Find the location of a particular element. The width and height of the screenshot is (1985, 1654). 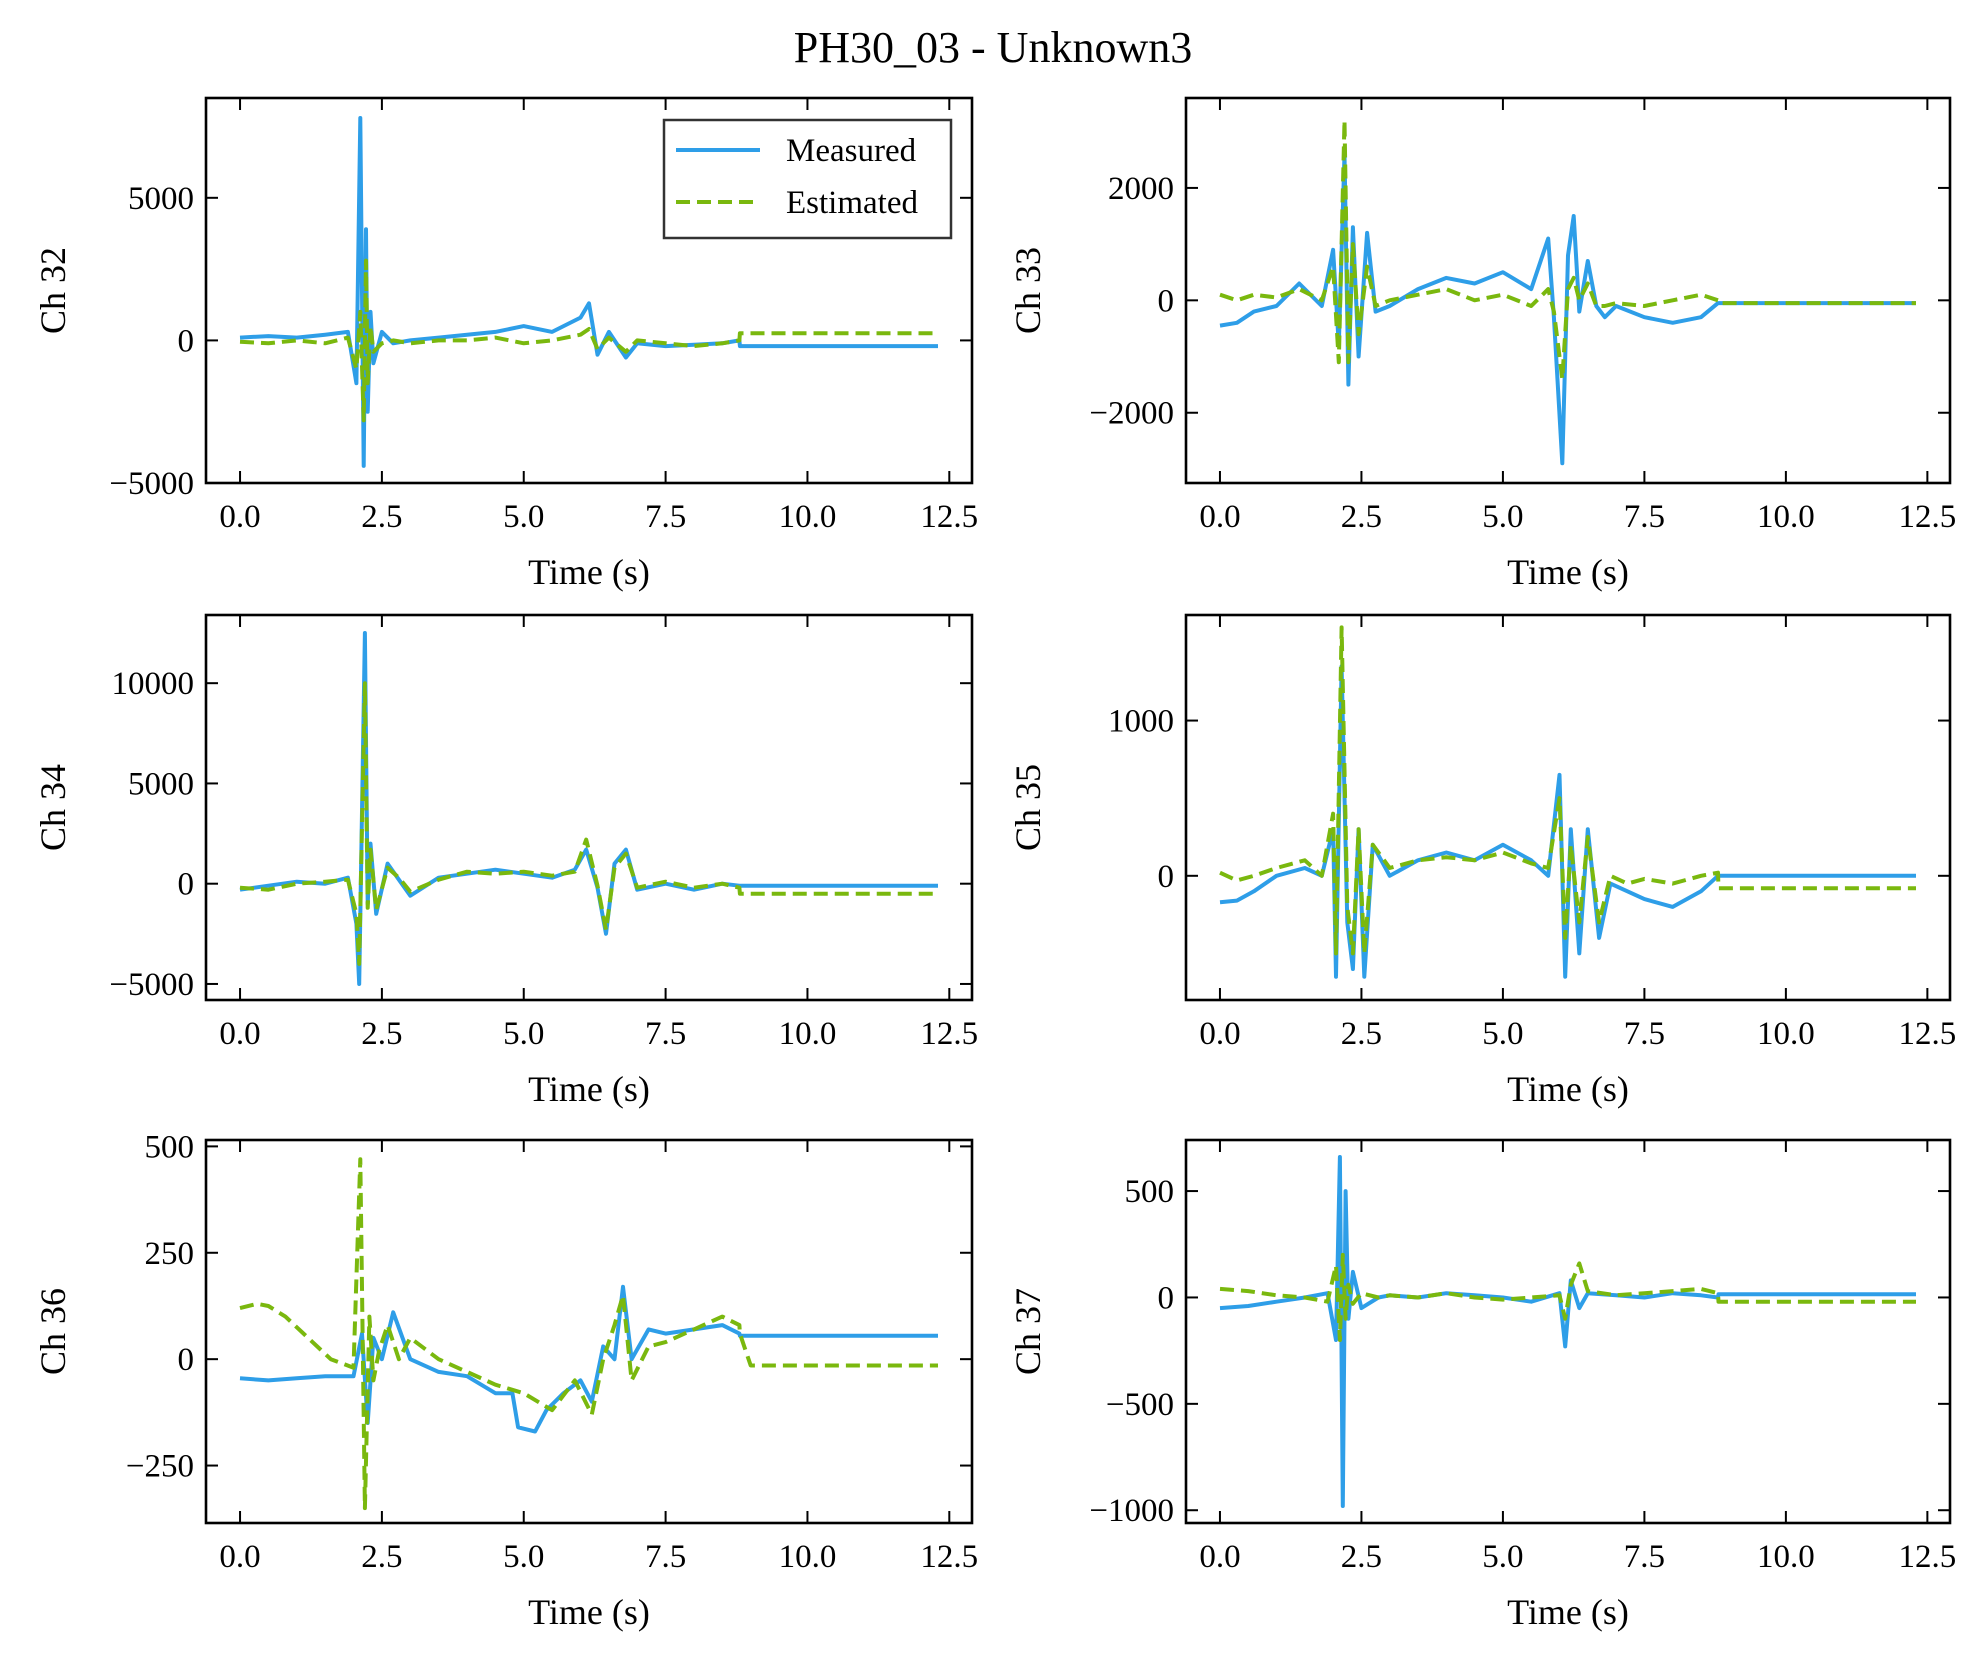

y-tick-label: 10000 is located at coordinates (153, 684).